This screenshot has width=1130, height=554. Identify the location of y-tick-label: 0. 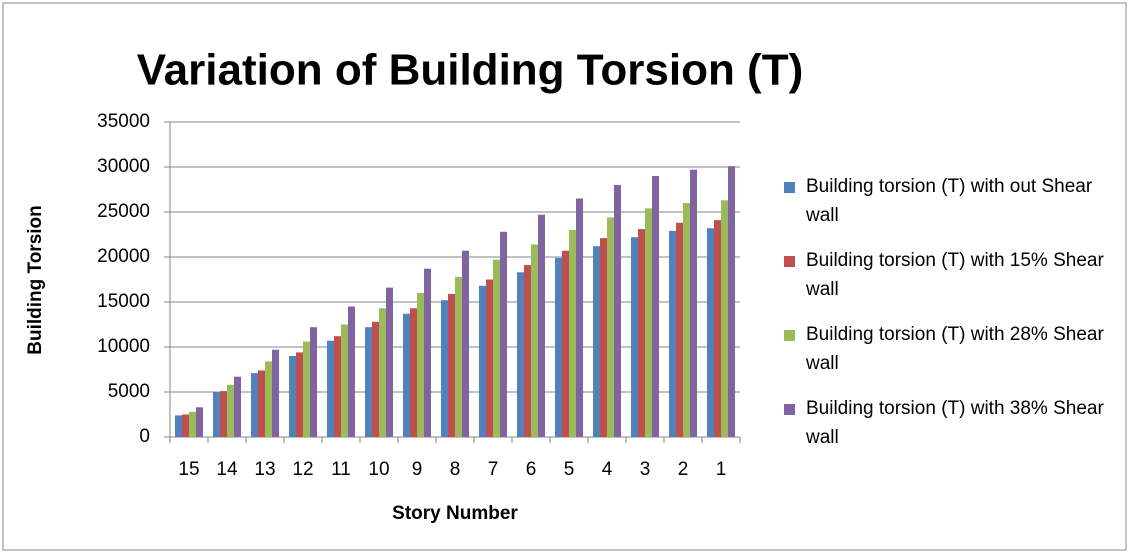
(144, 436).